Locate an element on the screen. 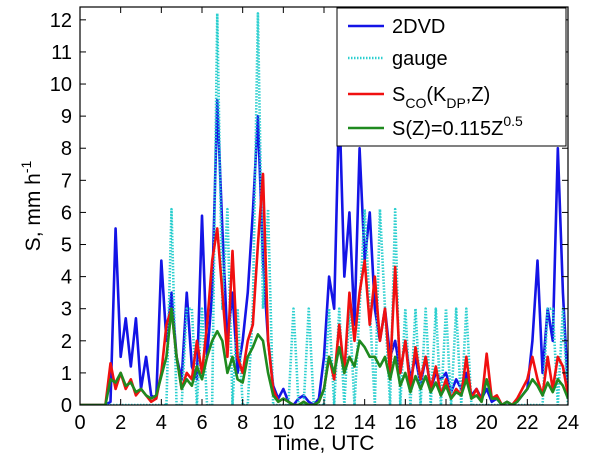 This screenshot has height=464, width=592. y-tick-label: 6 is located at coordinates (66, 213).